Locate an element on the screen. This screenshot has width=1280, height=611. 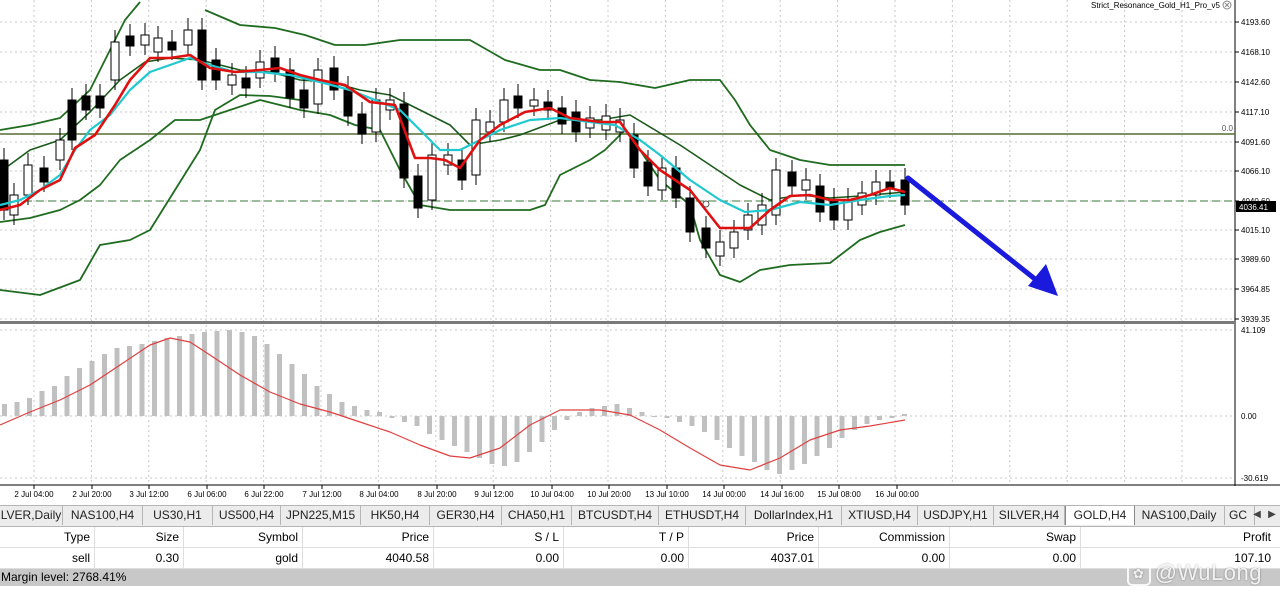
watermark-text: @WuLong is located at coordinates (1208, 572).